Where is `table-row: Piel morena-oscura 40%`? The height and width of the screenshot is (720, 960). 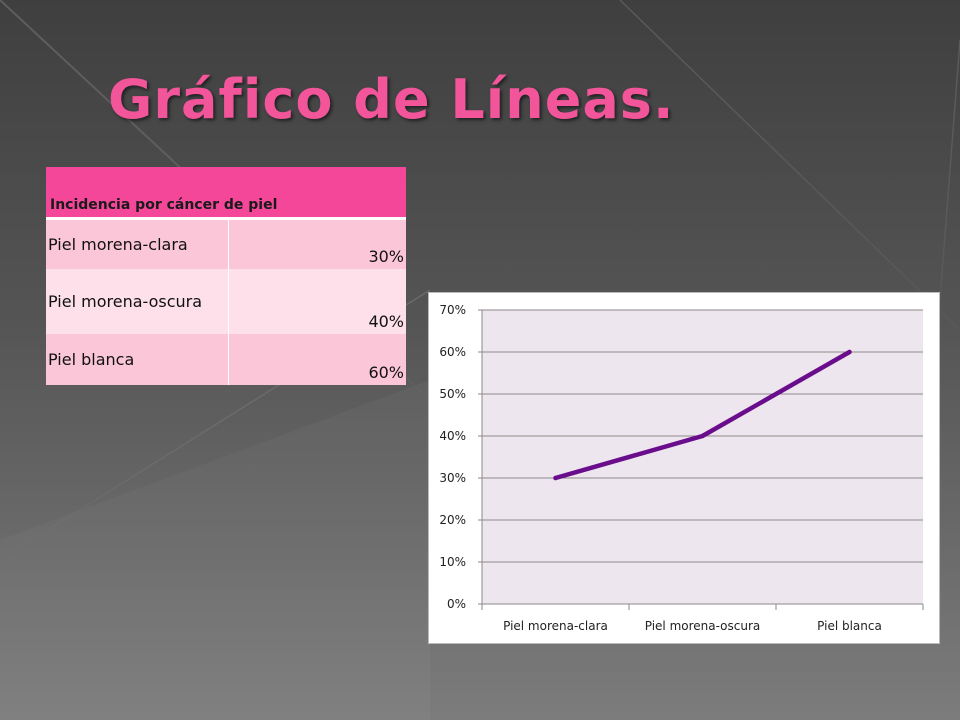
table-row: Piel morena-oscura 40% is located at coordinates (226, 301).